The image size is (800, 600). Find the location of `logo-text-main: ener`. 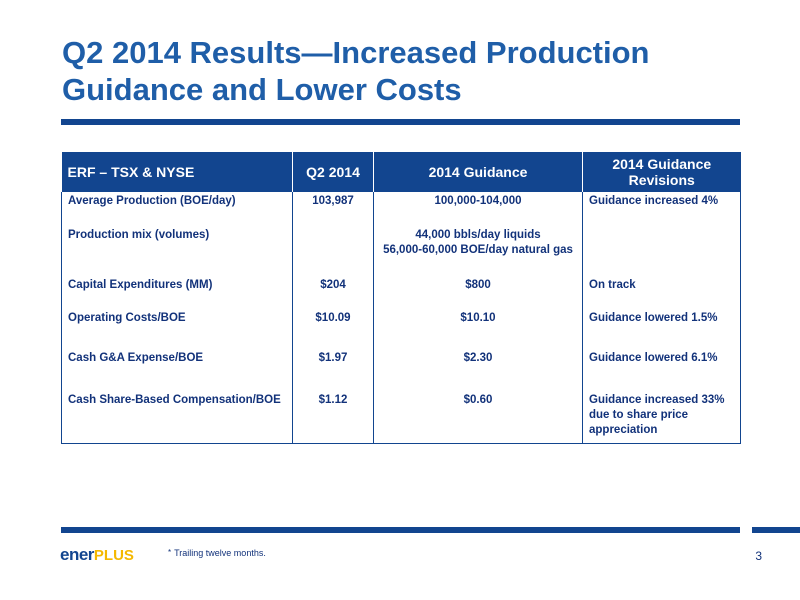

logo-text-main: ener is located at coordinates (77, 554).